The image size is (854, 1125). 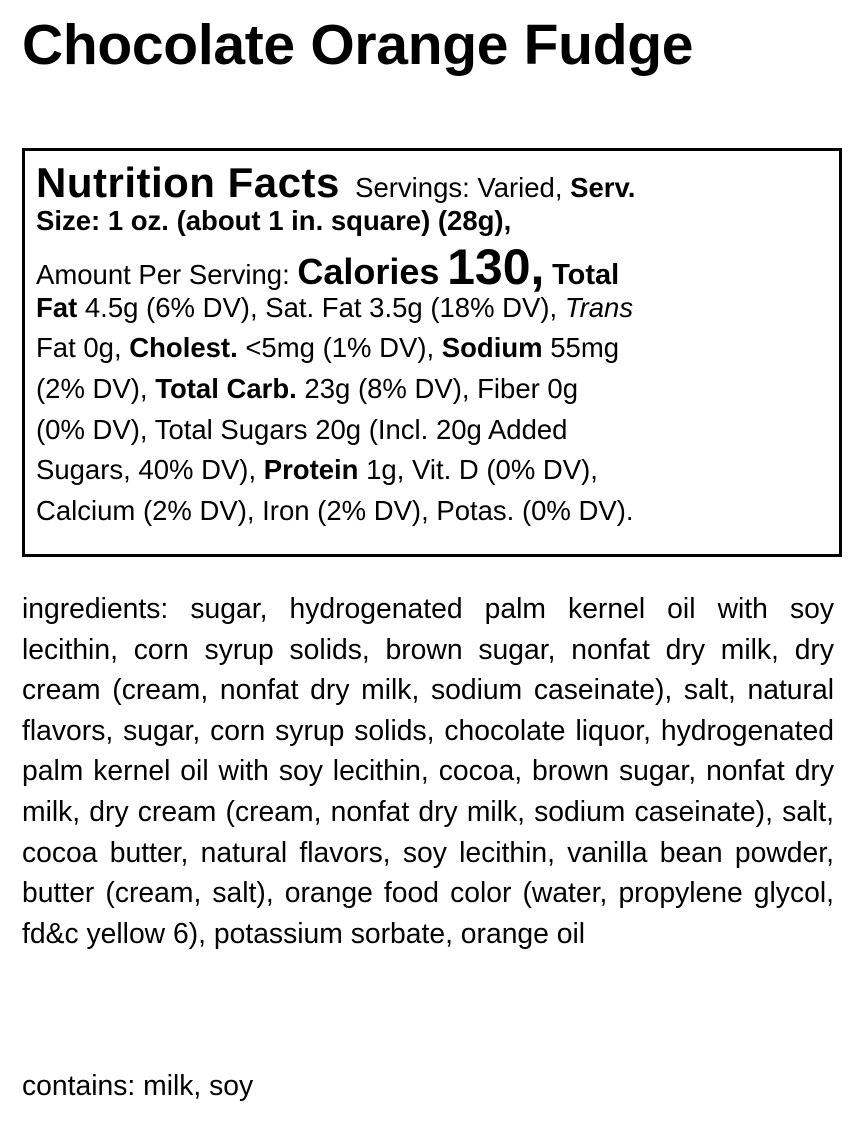 I want to click on protein-label: Protein, so click(x=311, y=470).